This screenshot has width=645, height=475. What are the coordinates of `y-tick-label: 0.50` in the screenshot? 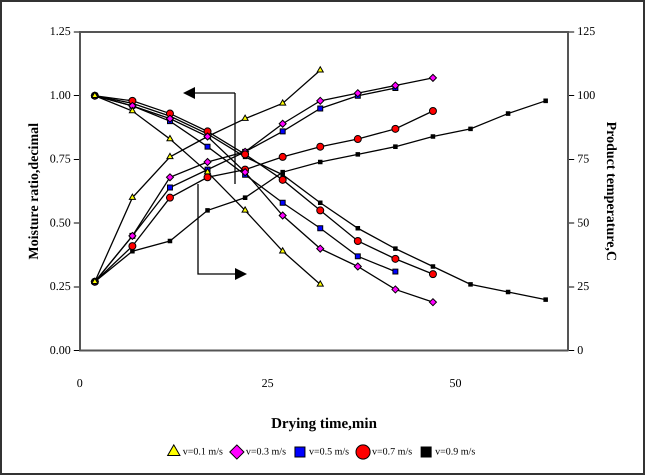 It's located at (60, 222).